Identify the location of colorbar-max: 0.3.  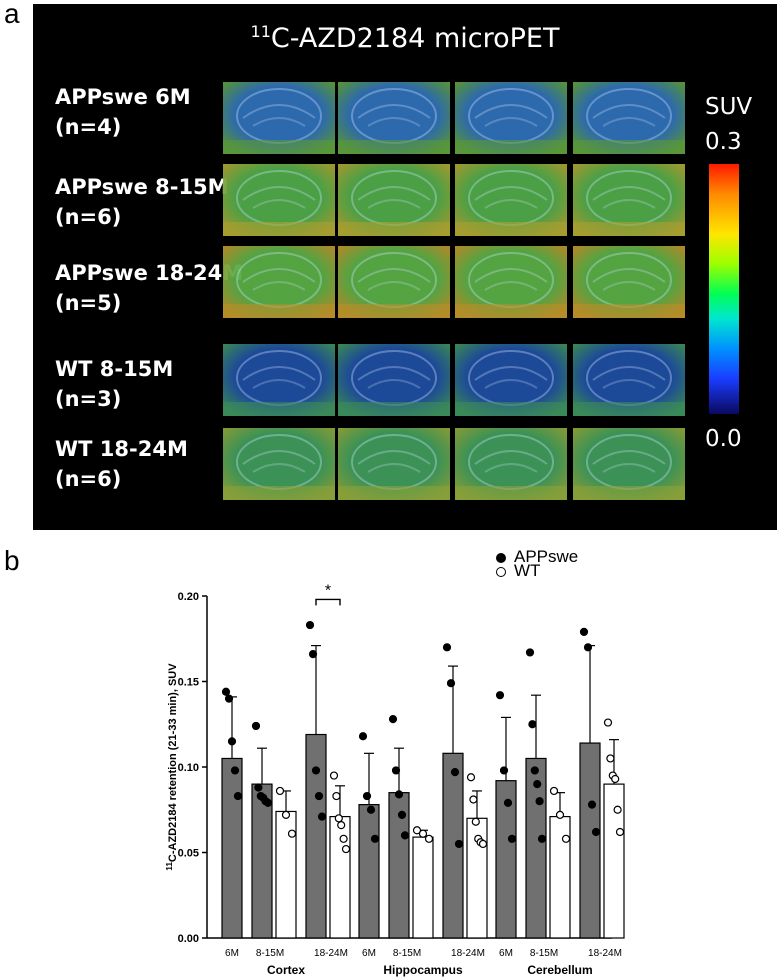
(723, 142).